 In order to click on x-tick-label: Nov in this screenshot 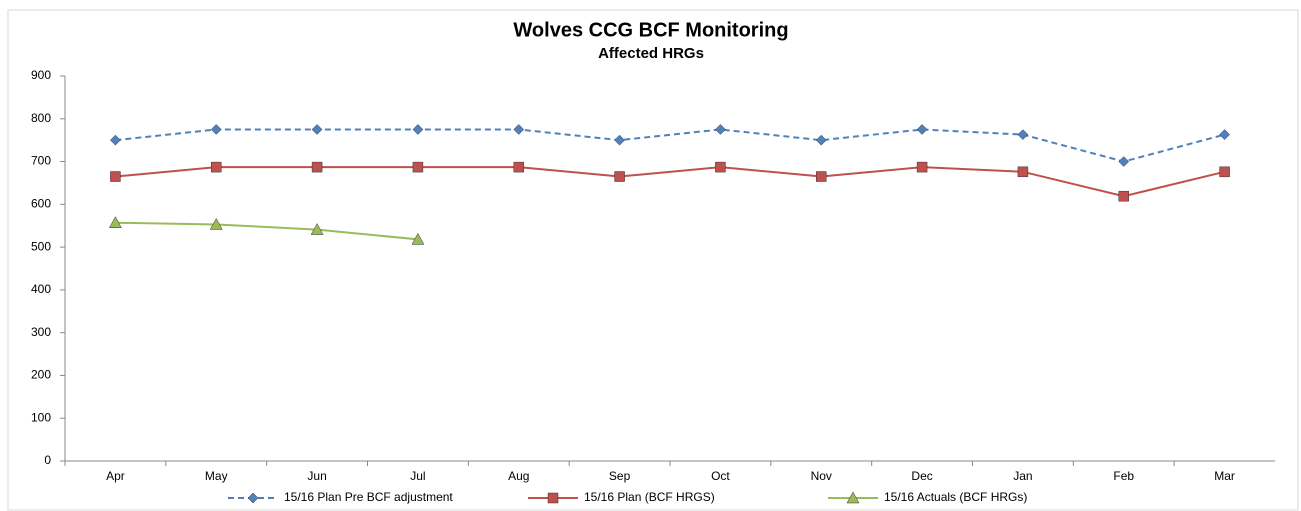, I will do `click(821, 476)`.